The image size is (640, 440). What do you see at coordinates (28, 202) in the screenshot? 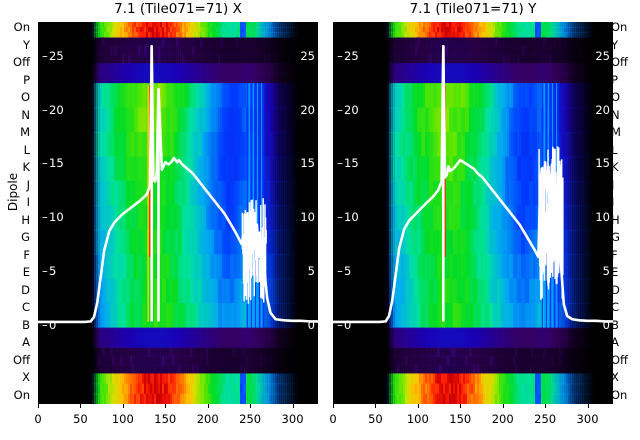
I see `dipole-tick-label: I` at bounding box center [28, 202].